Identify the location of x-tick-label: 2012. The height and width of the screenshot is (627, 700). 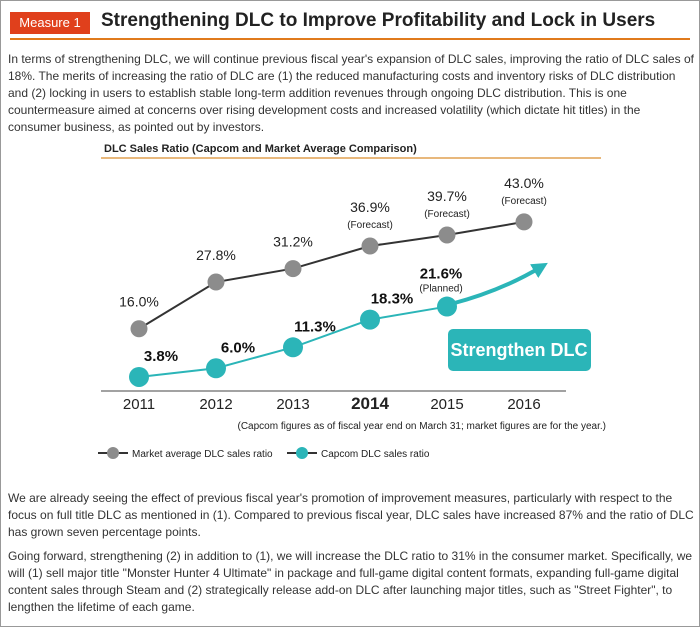
(215, 404).